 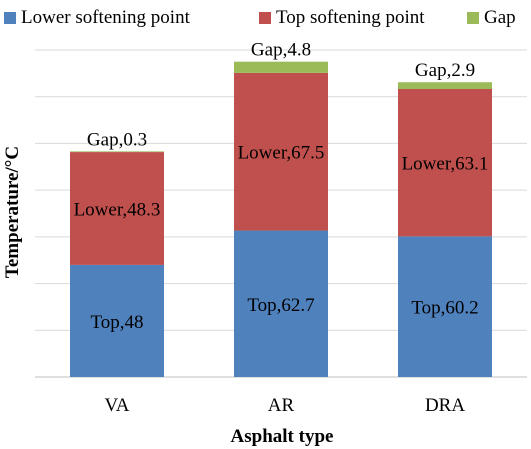 I want to click on data-label-lower-va: Top,48, so click(x=116, y=322).